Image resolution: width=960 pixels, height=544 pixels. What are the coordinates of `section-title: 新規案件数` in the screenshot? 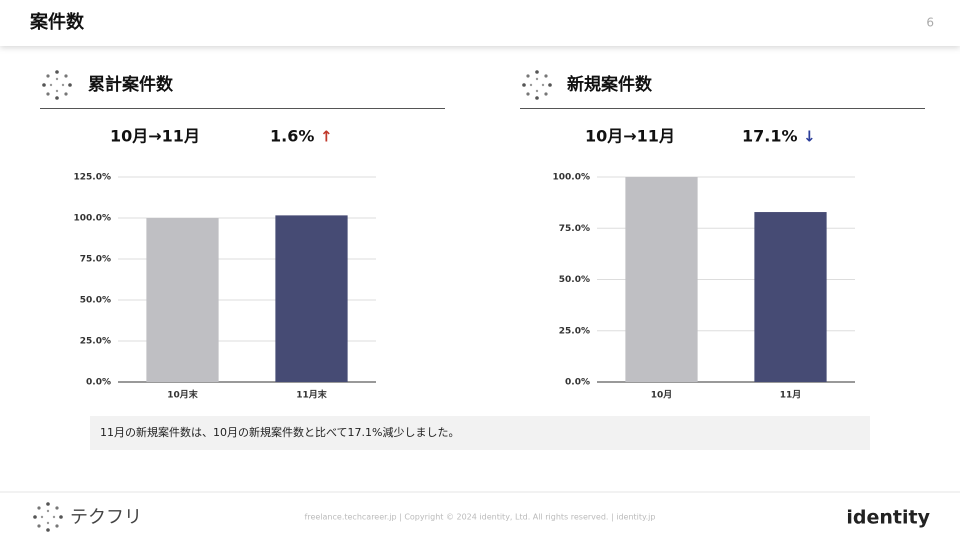 It's located at (610, 84).